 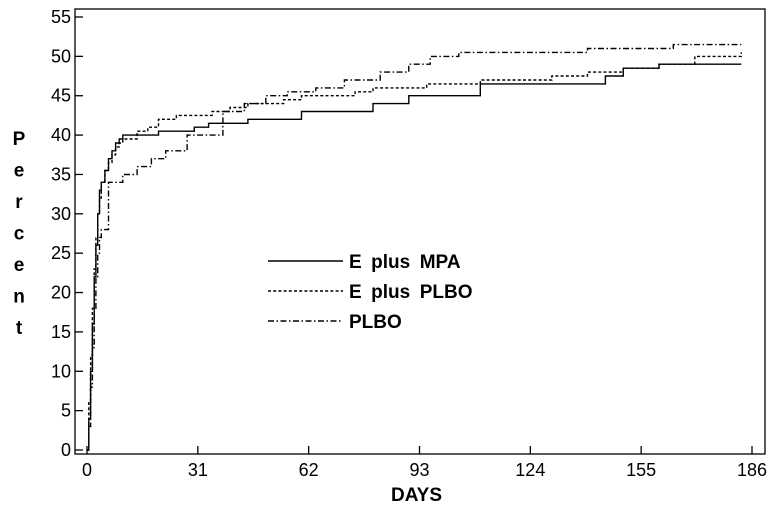 What do you see at coordinates (19, 202) in the screenshot?
I see `y-axis-title-letter: r` at bounding box center [19, 202].